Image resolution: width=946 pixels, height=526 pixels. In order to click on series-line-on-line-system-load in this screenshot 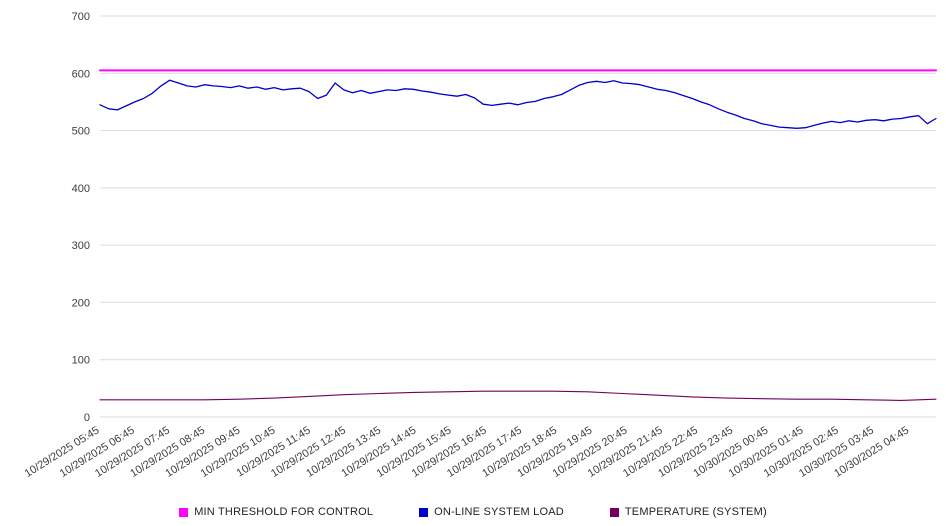, I will do `click(518, 104)`.